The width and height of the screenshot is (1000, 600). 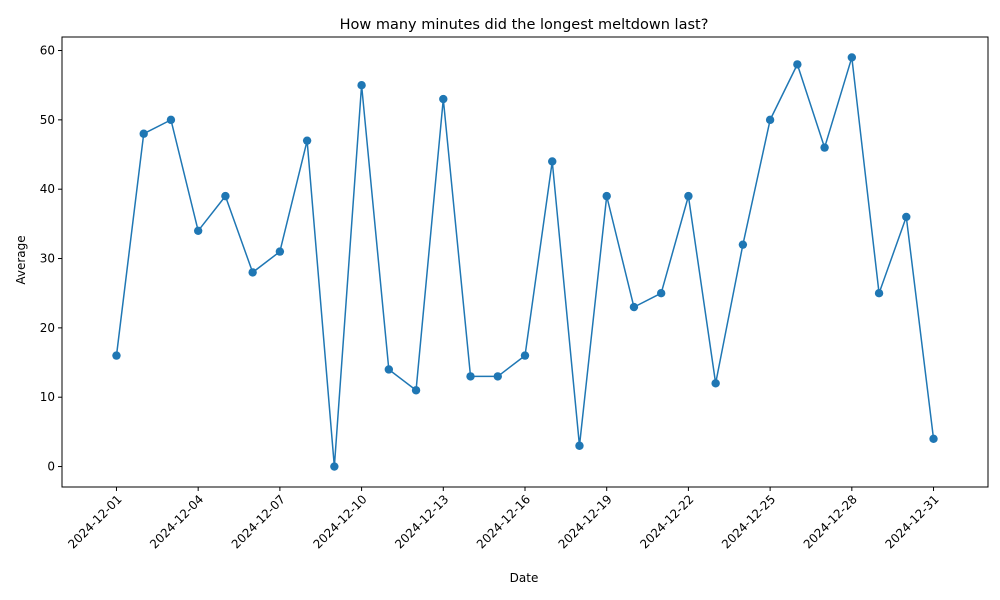 I want to click on x-tick-label: 2024-12-04, so click(x=176, y=521).